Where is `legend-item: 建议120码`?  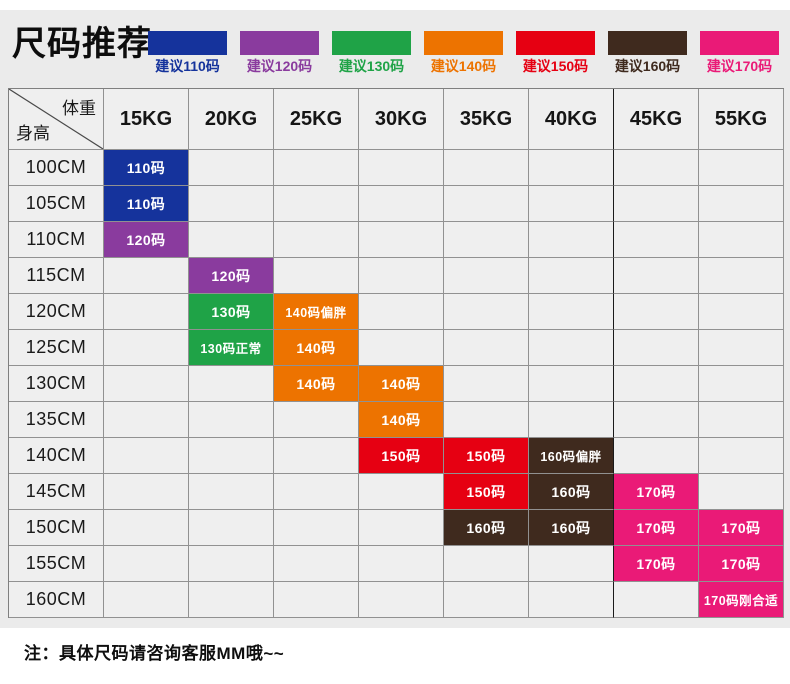
legend-item: 建议120码 is located at coordinates (279, 52).